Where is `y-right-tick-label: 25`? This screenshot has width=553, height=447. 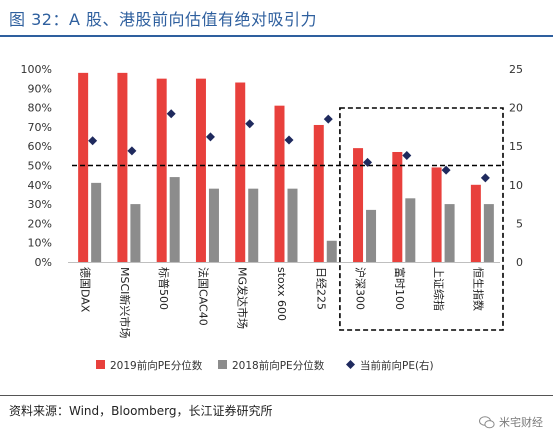
y-right-tick-label: 25 is located at coordinates (516, 69).